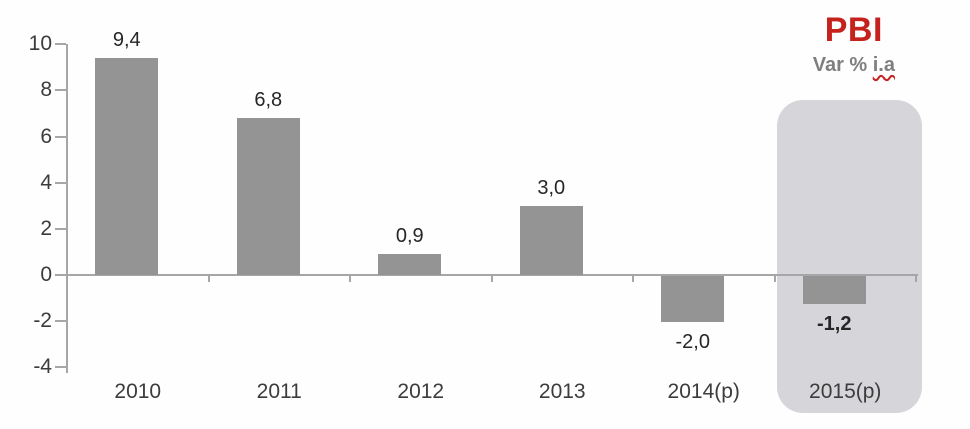 The image size is (970, 429). What do you see at coordinates (849, 256) in the screenshot?
I see `highlight-box-2015(p)` at bounding box center [849, 256].